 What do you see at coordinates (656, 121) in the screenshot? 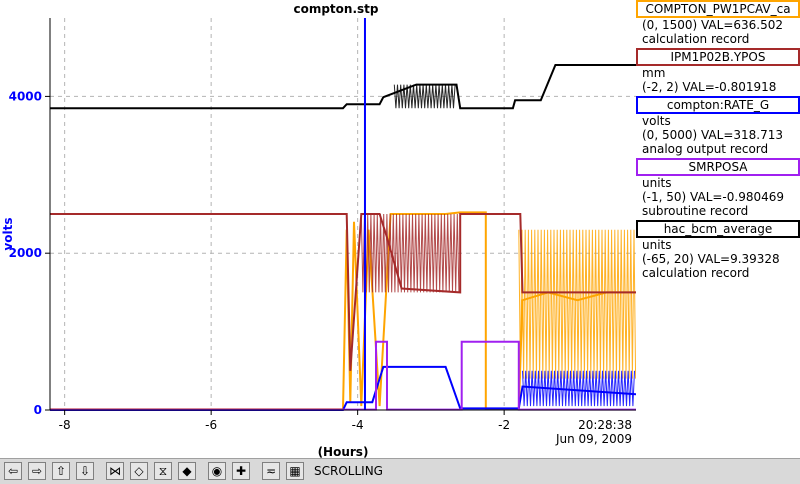
I see `legend-entry-detail: volts` at bounding box center [656, 121].